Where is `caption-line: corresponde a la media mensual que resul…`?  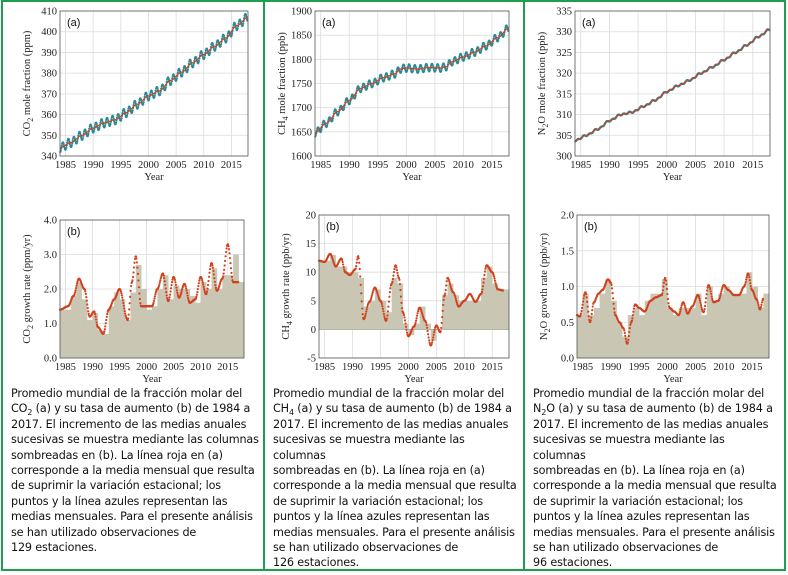
caption-line: corresponde a la media mensual que resul… is located at coordinates (655, 486).